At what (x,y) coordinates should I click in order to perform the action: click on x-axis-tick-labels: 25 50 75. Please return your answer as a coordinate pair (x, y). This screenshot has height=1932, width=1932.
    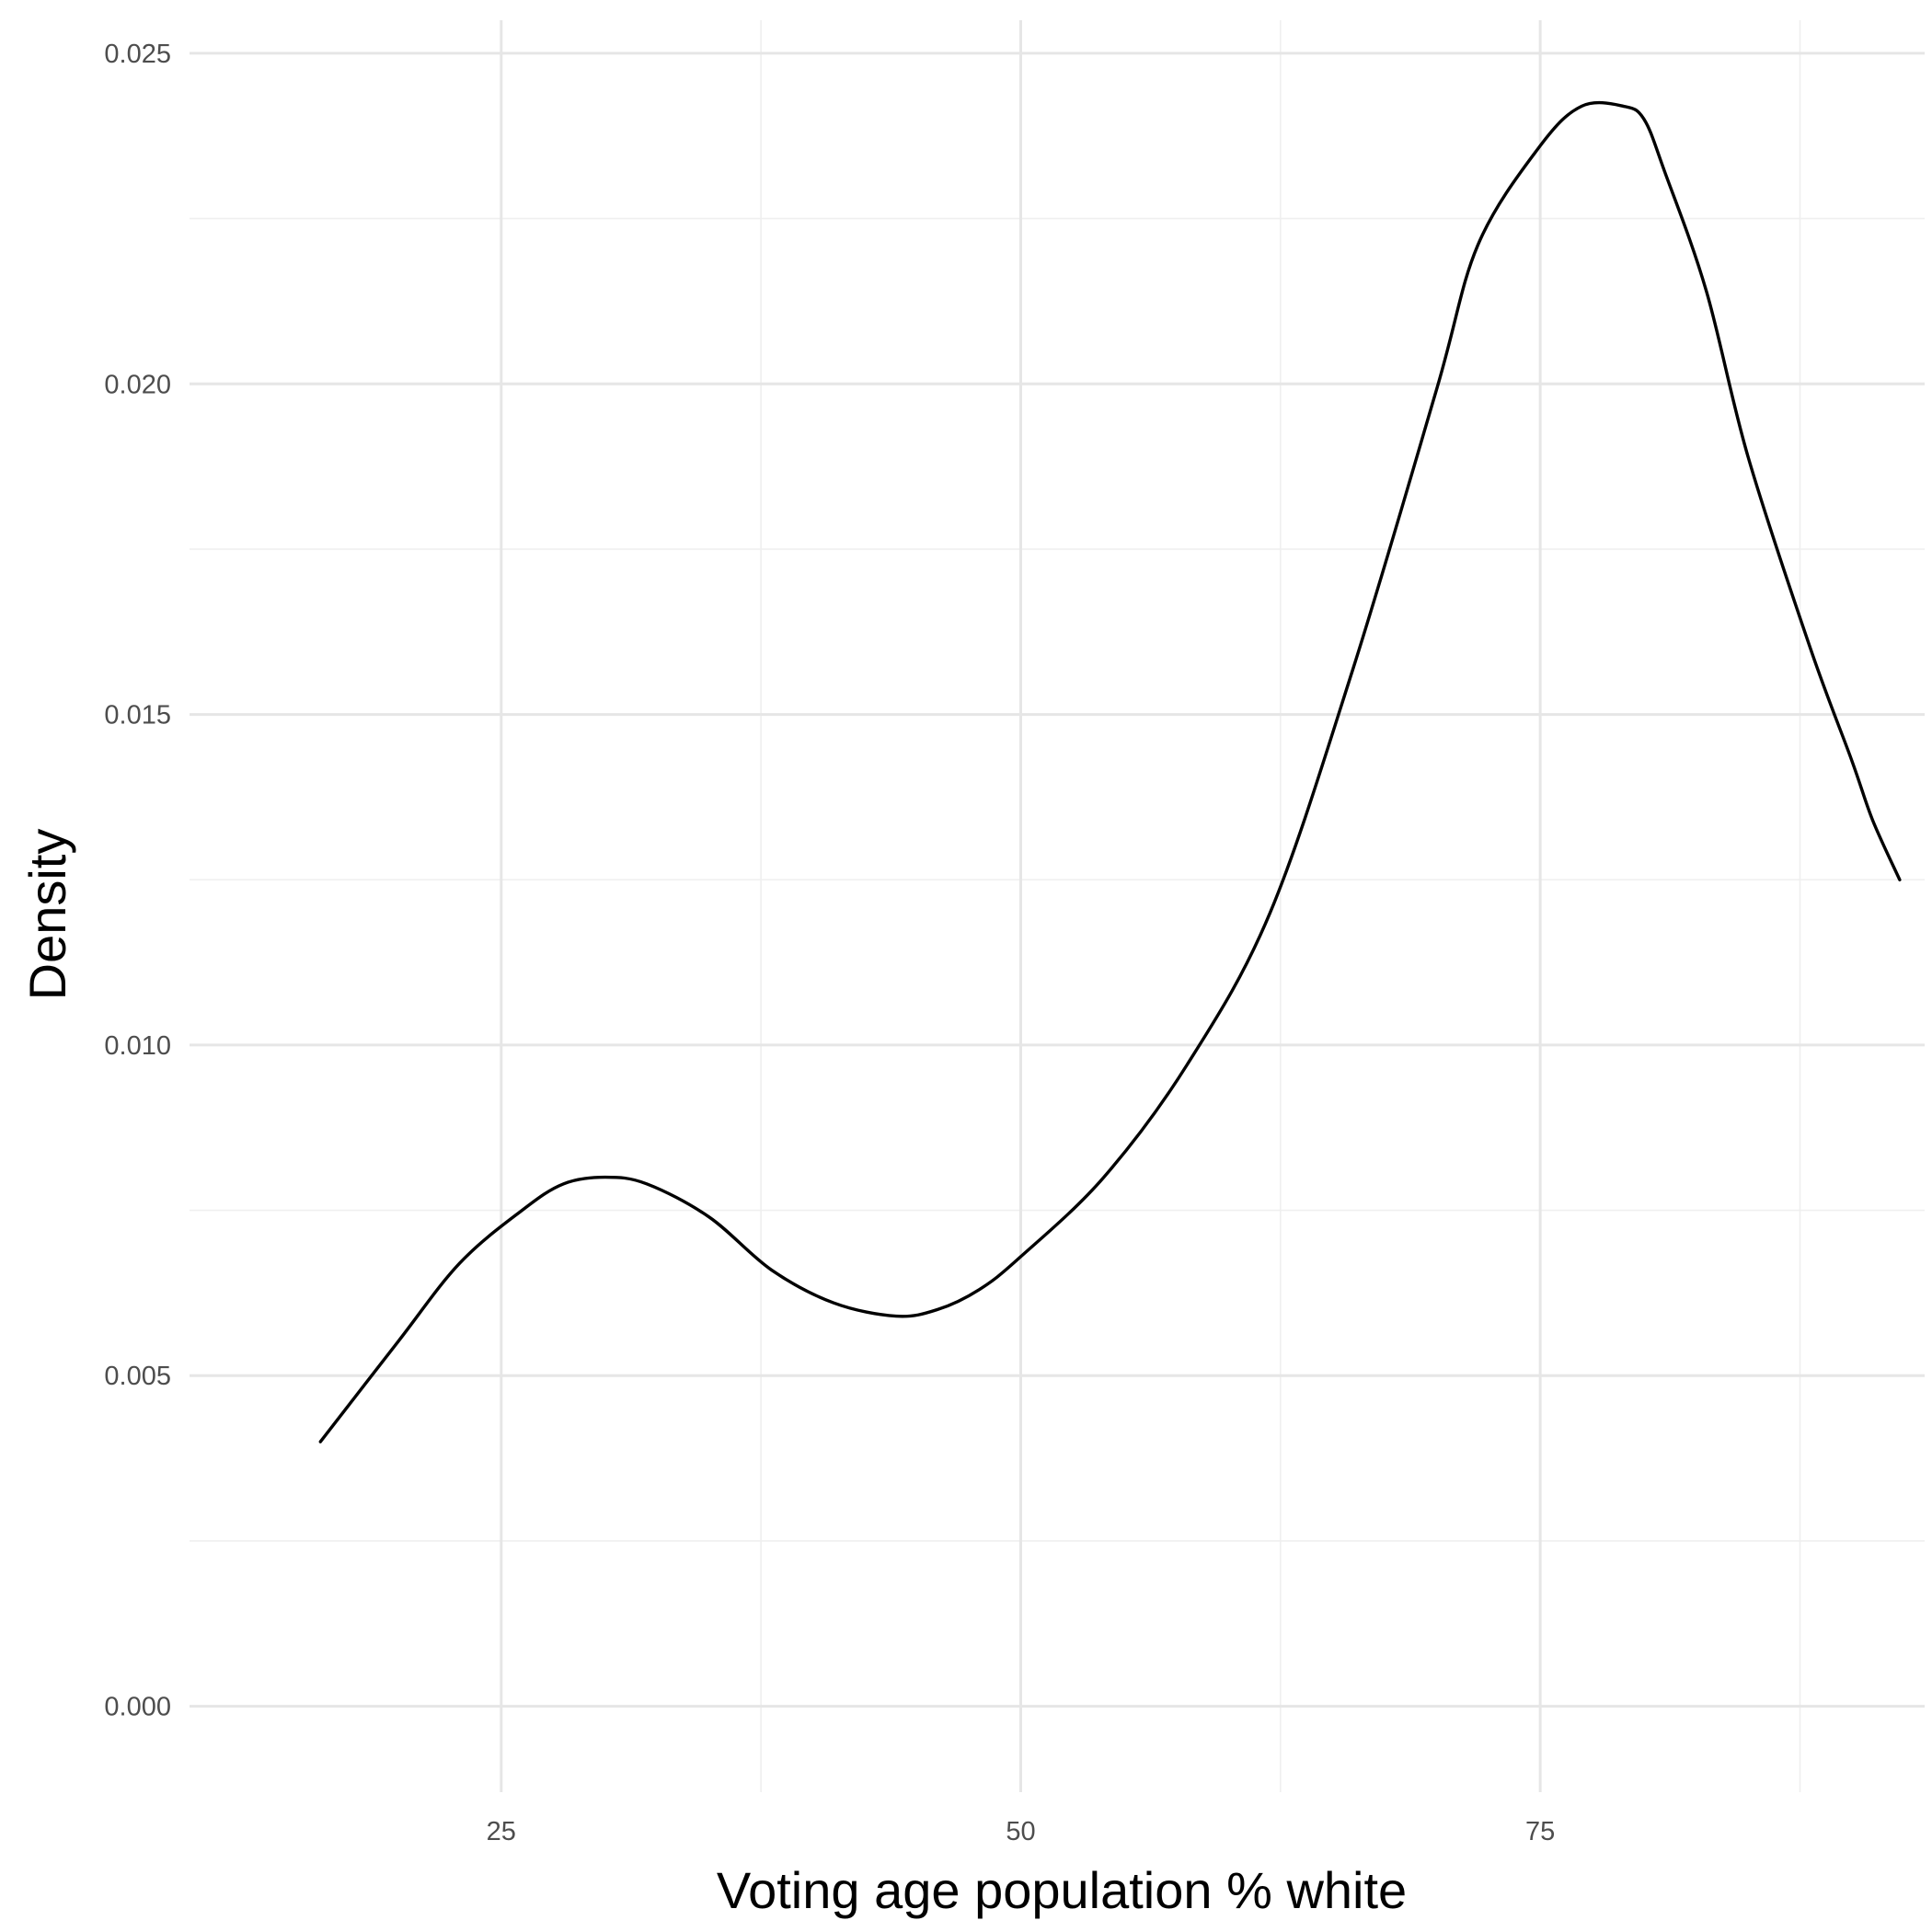
    Looking at the image, I should click on (1021, 1831).